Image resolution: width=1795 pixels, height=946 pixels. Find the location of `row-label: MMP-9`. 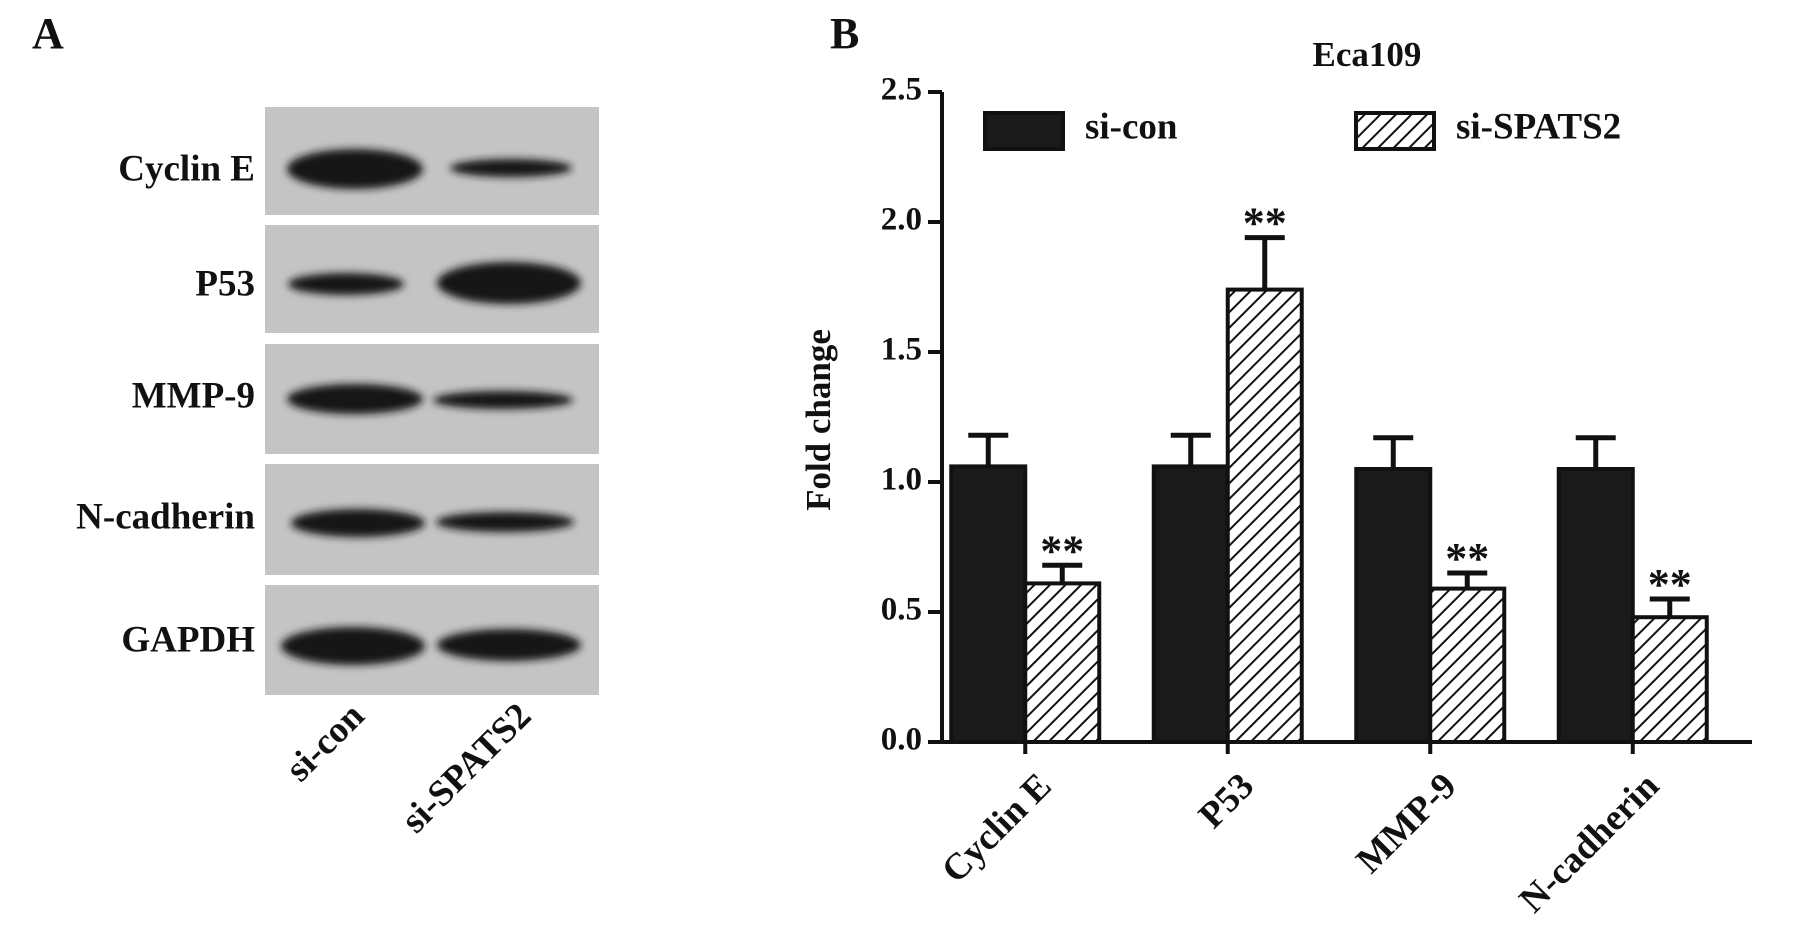

row-label: MMP-9 is located at coordinates (193, 395).